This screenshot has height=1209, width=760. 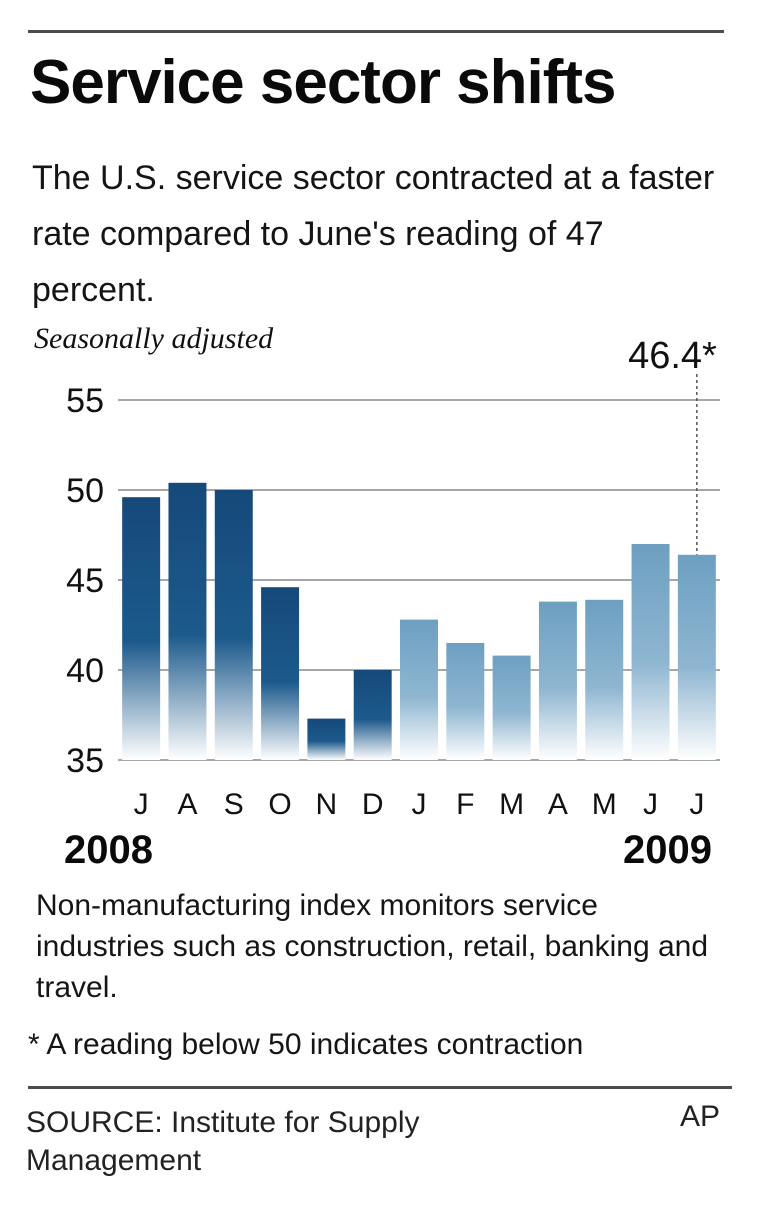 I want to click on bottom-rule, so click(x=380, y=1087).